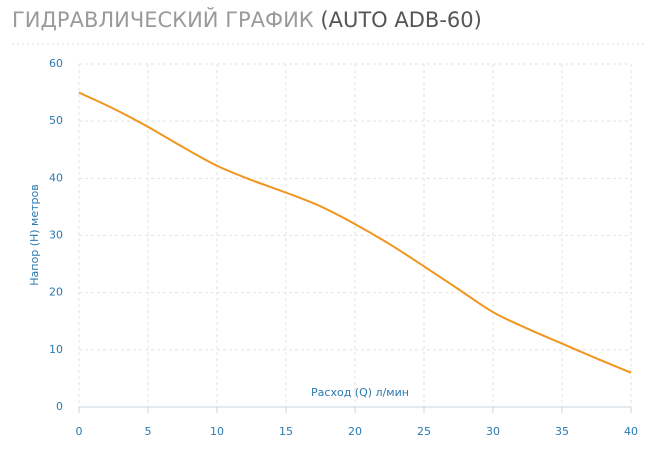 Image resolution: width=659 pixels, height=464 pixels. Describe the element at coordinates (56, 120) in the screenshot. I see `y-tick-label: 50` at that location.